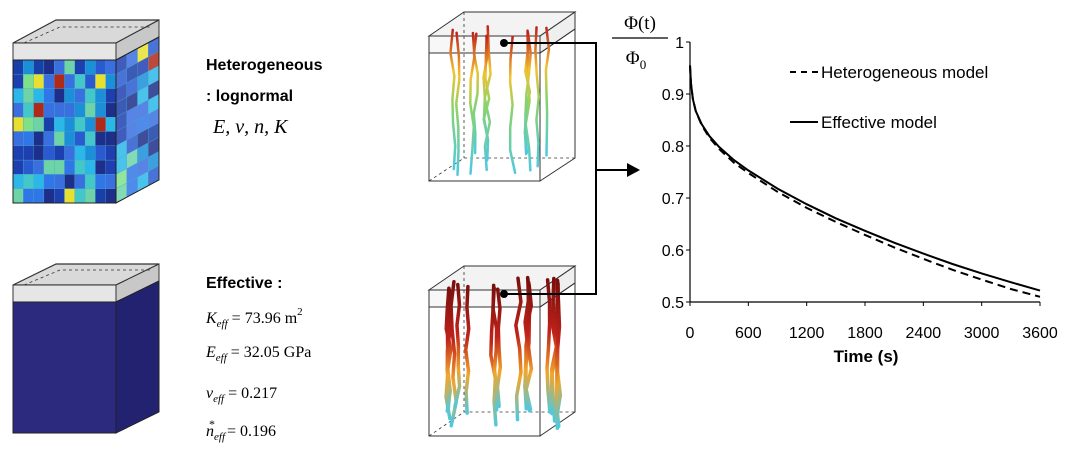 The height and width of the screenshot is (459, 1067). I want to click on heterogeneous-title: Heterogeneous, so click(264, 65).